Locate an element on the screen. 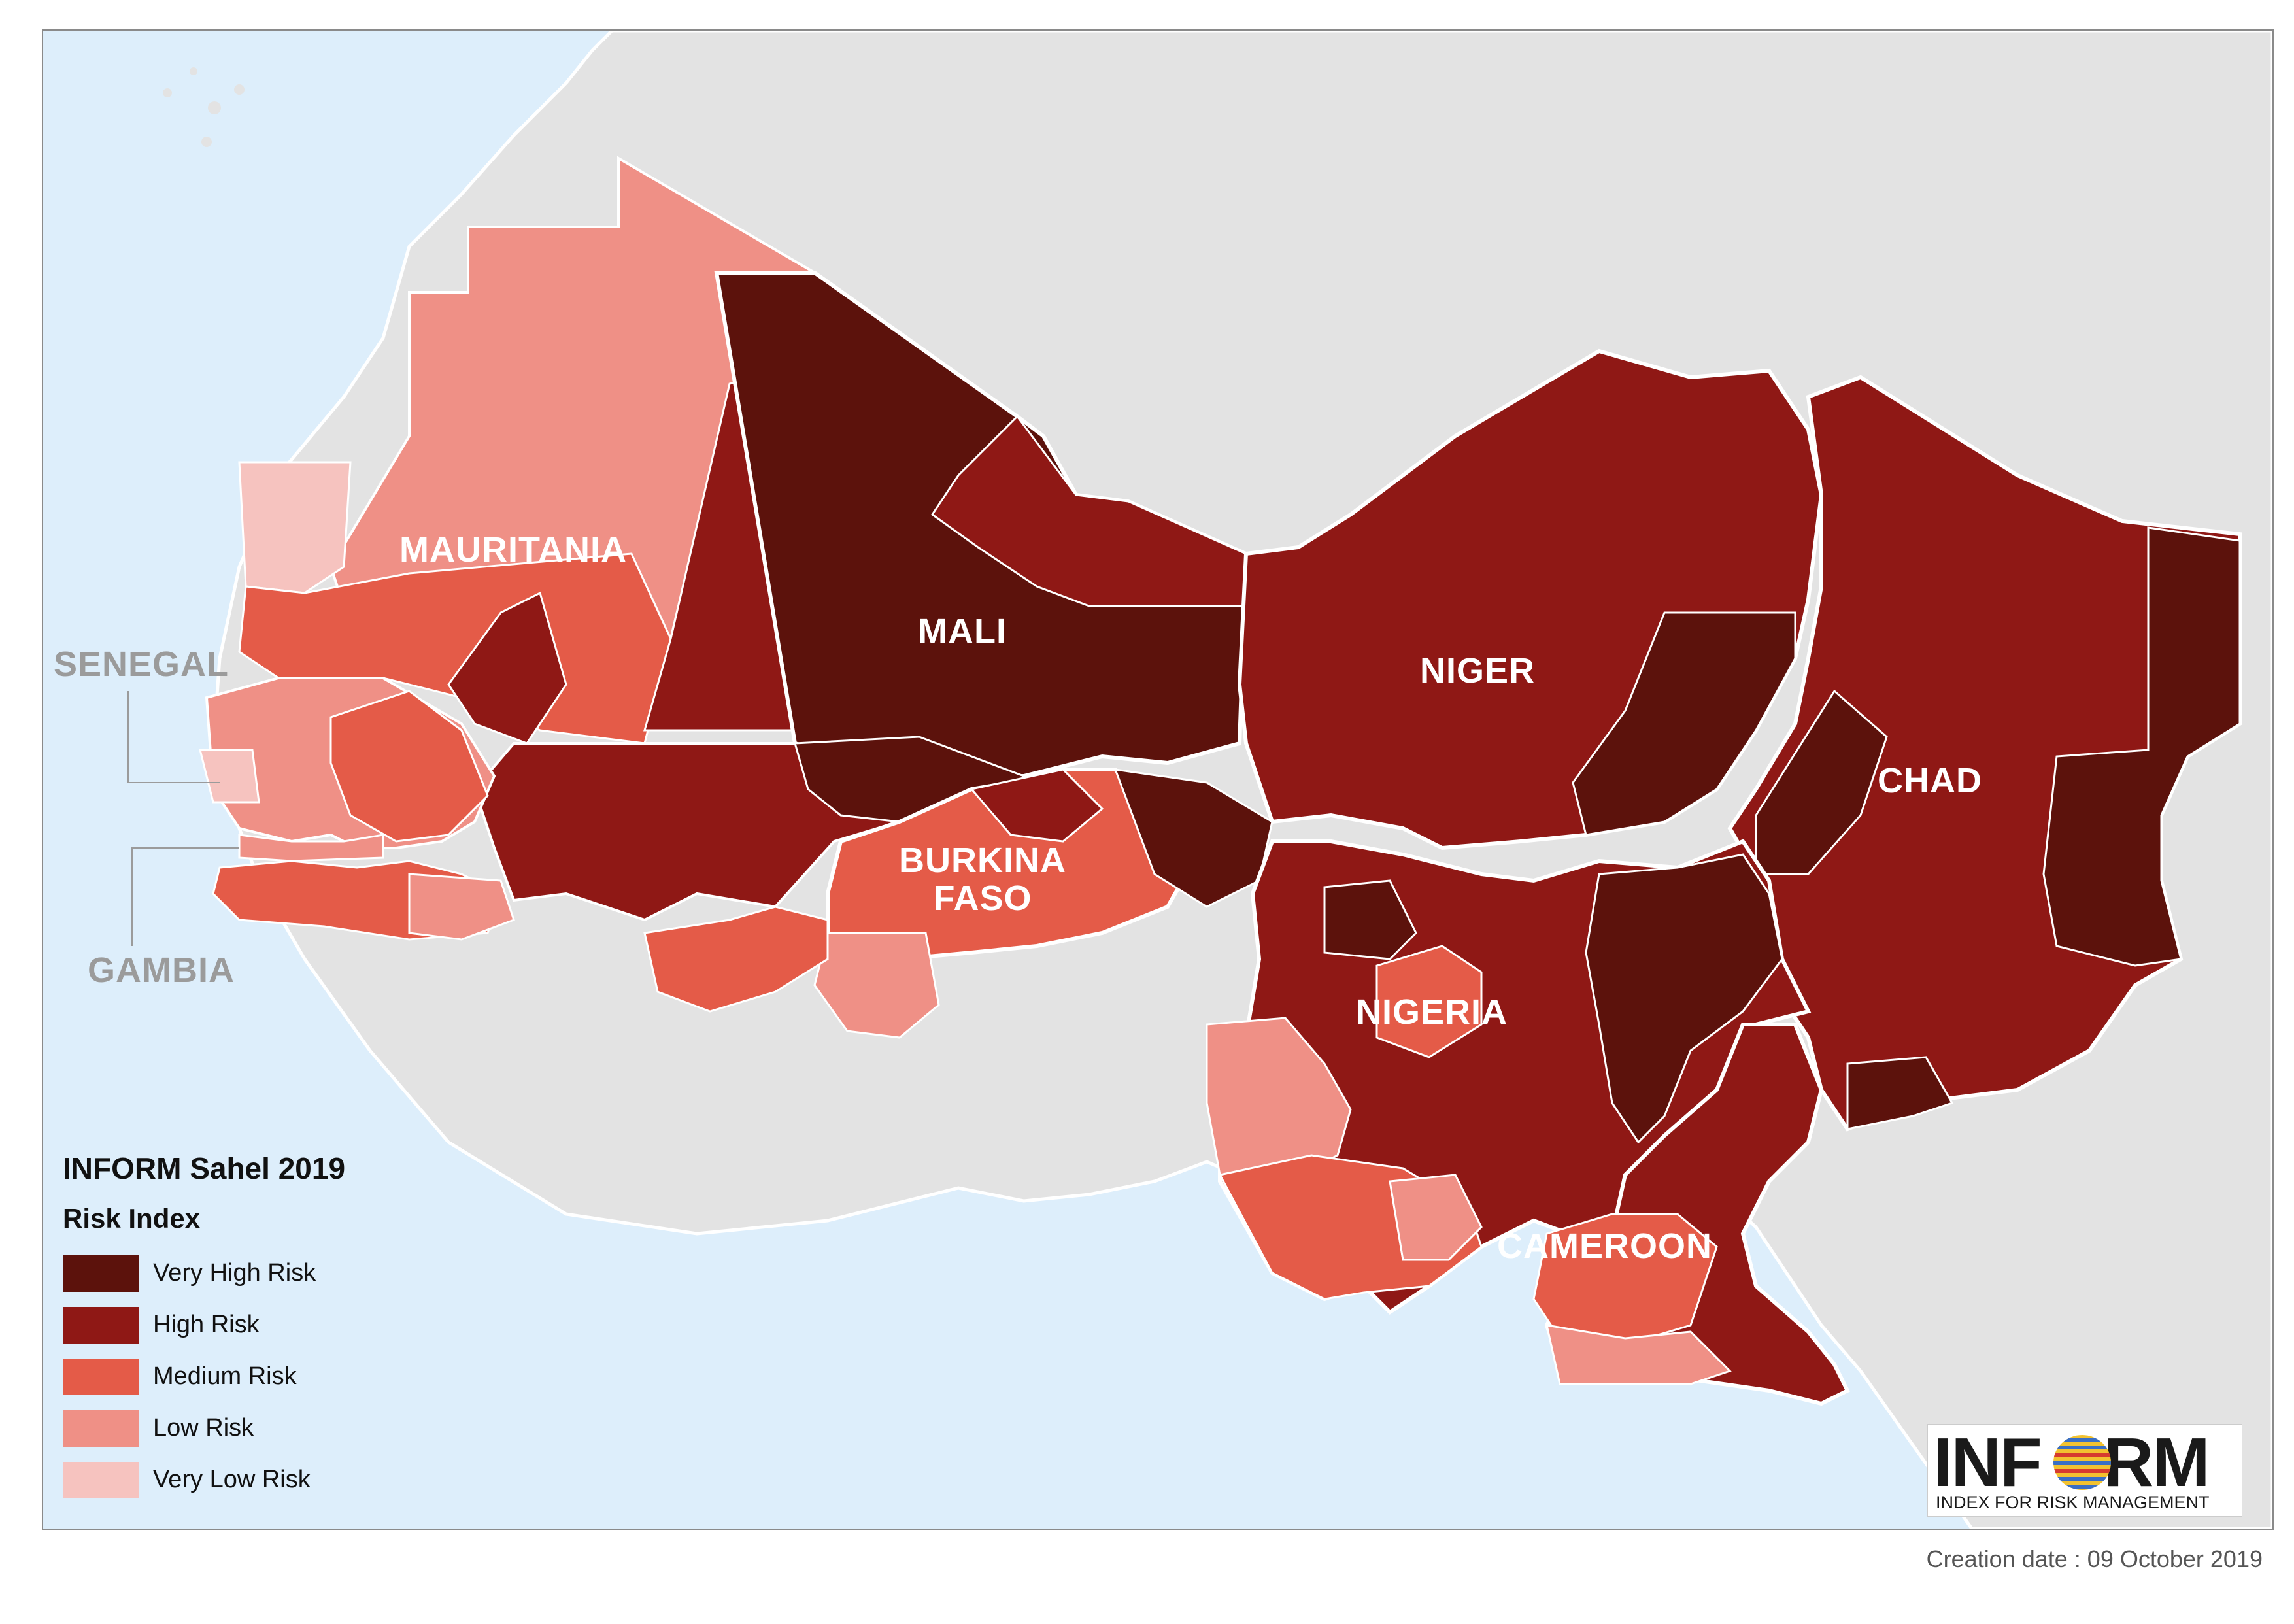 This screenshot has height=1624, width=2294. senegal-region-east is located at coordinates (409, 766).